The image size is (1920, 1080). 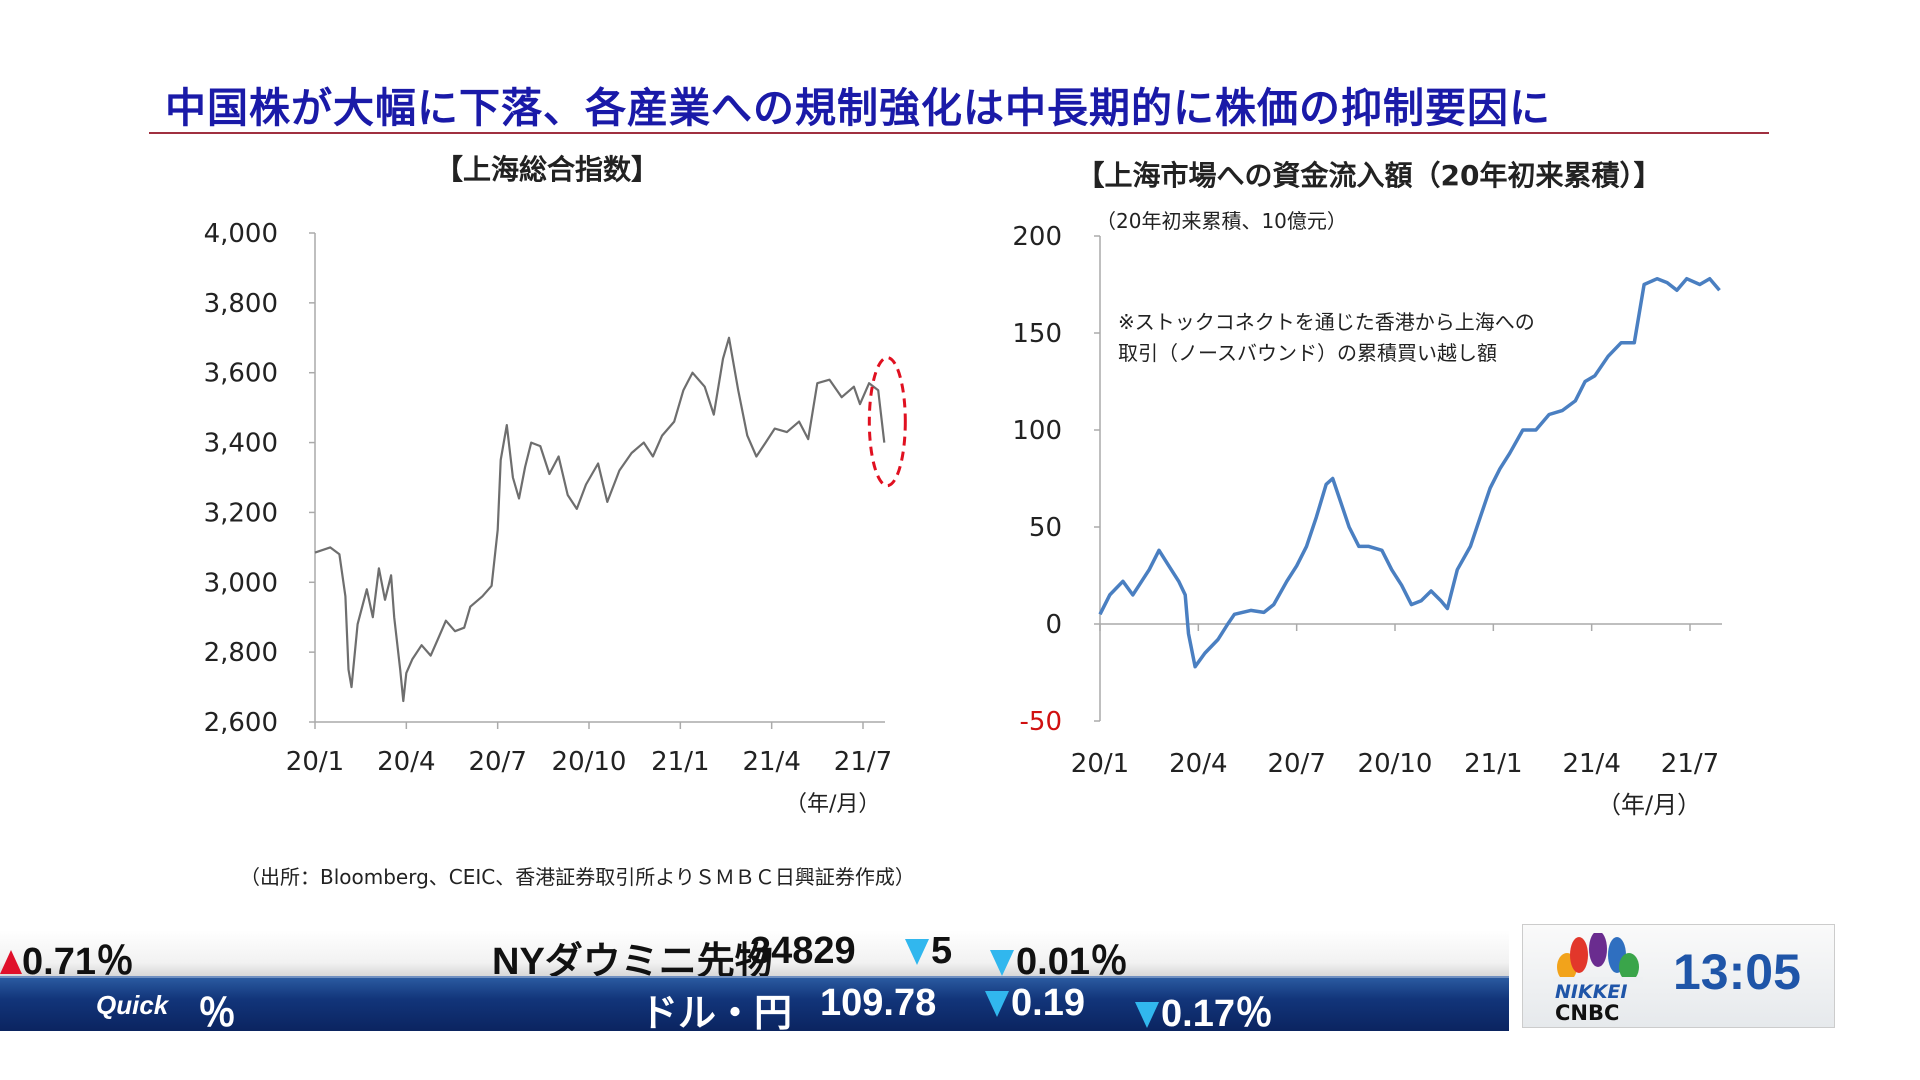 I want to click on ticker-top-change-value: 5, so click(x=942, y=951).